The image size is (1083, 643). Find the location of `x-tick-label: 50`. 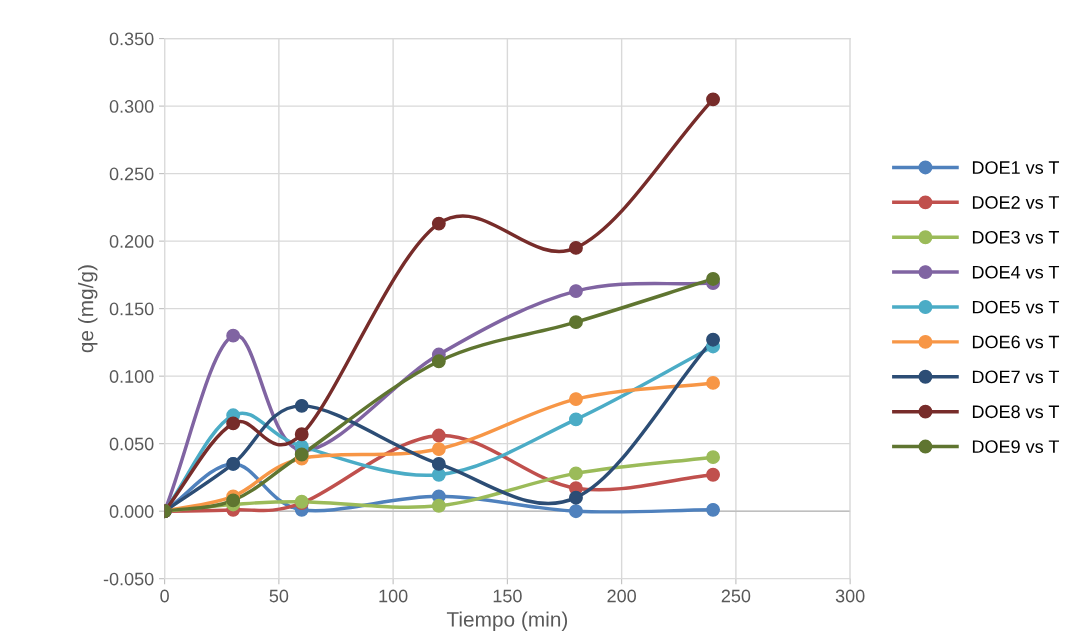

x-tick-label: 50 is located at coordinates (279, 596).